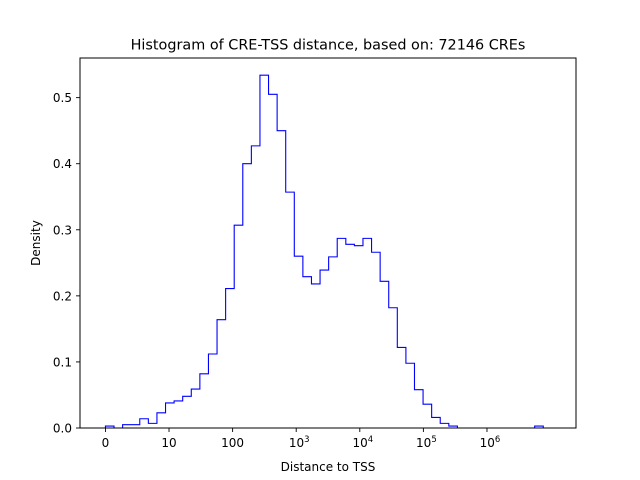 The height and width of the screenshot is (480, 640). What do you see at coordinates (62, 296) in the screenshot?
I see `y-tick-label: 0.2` at bounding box center [62, 296].